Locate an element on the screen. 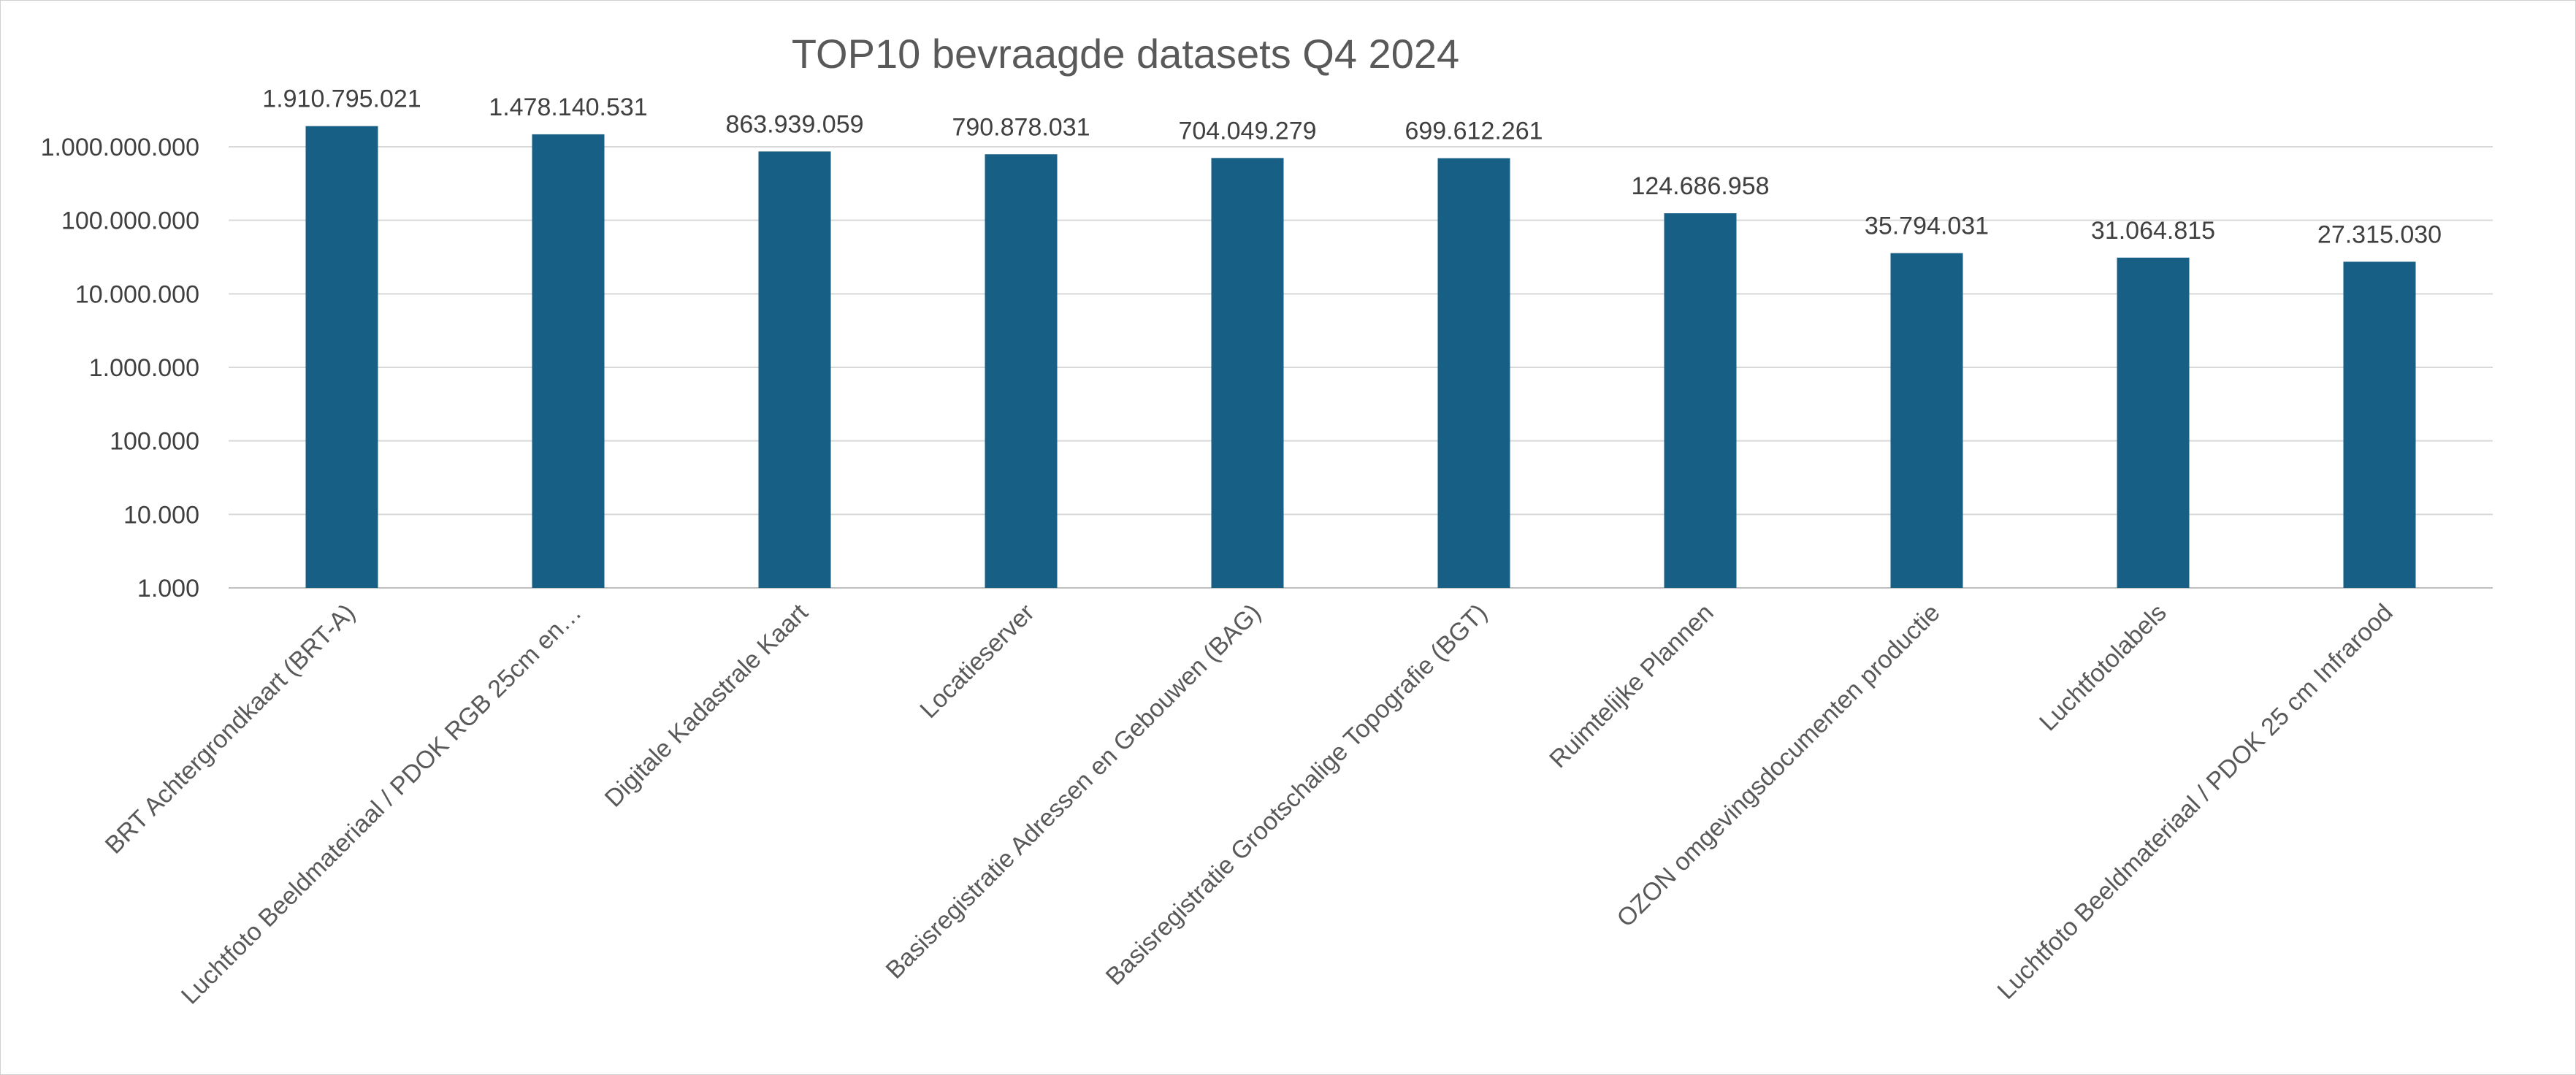 Image resolution: width=2576 pixels, height=1075 pixels. y-tick-label: 100.000 is located at coordinates (154, 442).